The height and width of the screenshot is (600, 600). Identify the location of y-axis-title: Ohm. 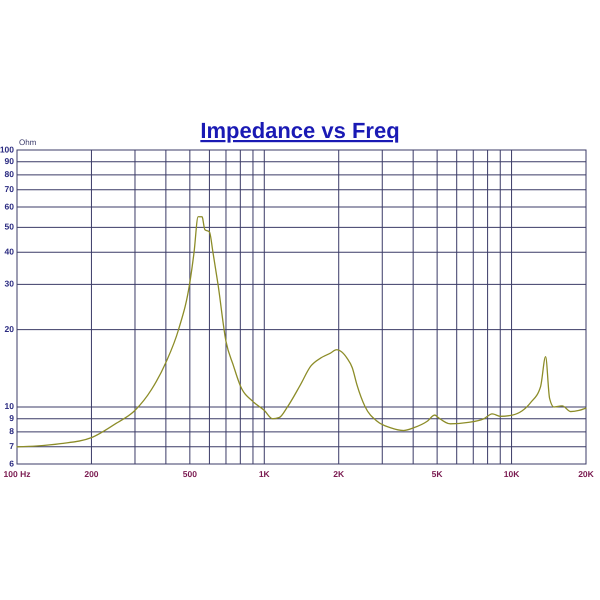
(28, 142).